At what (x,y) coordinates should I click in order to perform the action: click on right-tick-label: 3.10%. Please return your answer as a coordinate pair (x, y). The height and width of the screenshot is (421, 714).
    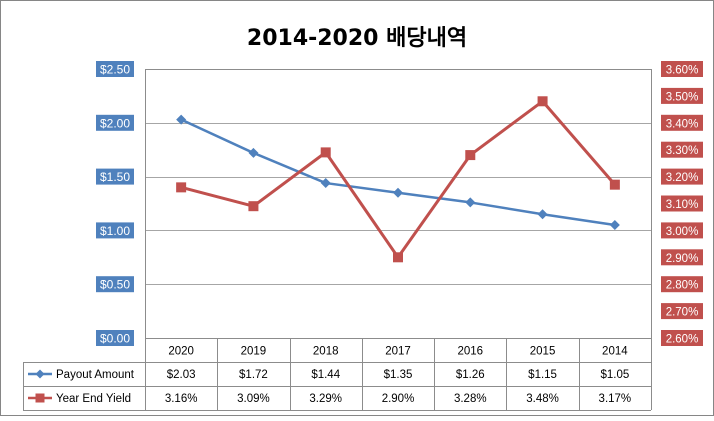
    Looking at the image, I should click on (682, 205).